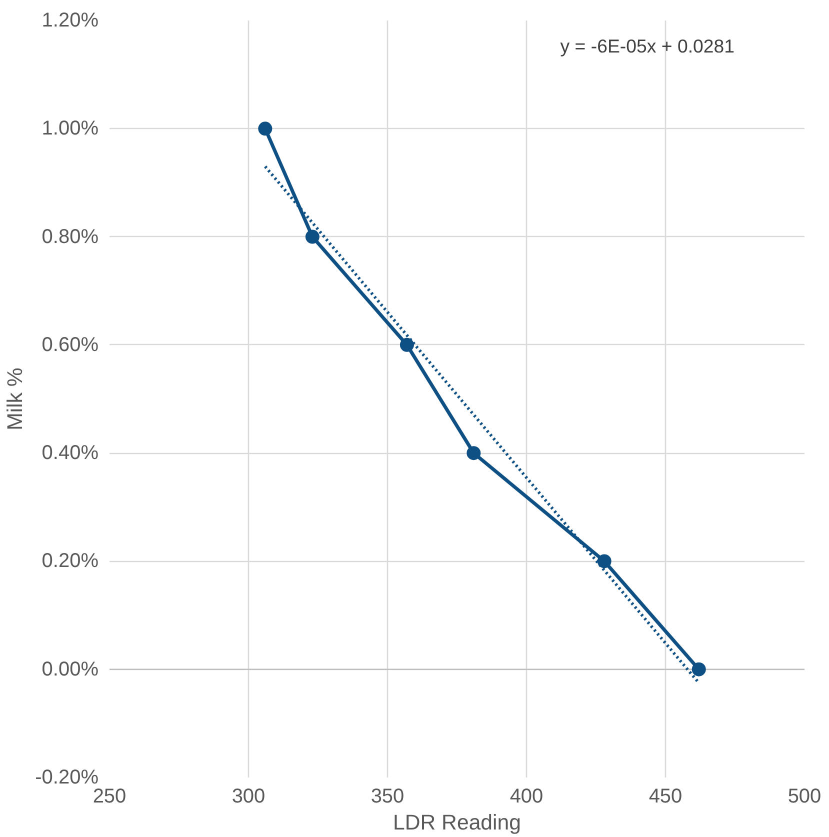 Image resolution: width=829 pixels, height=837 pixels. What do you see at coordinates (527, 797) in the screenshot?
I see `x-tick-label: 400` at bounding box center [527, 797].